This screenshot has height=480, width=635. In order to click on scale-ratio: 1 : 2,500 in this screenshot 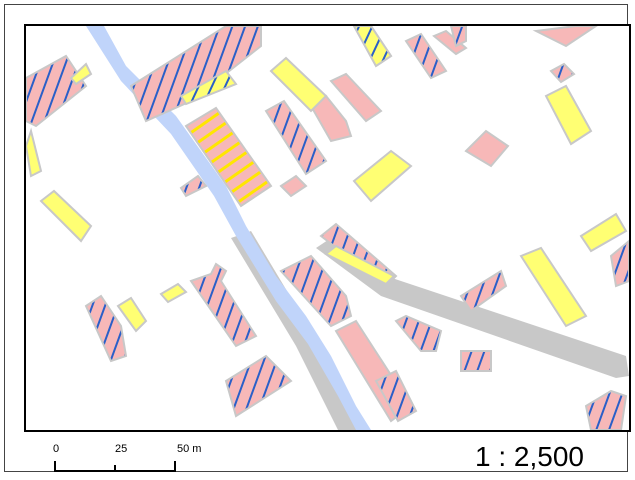, I will do `click(529, 456)`.